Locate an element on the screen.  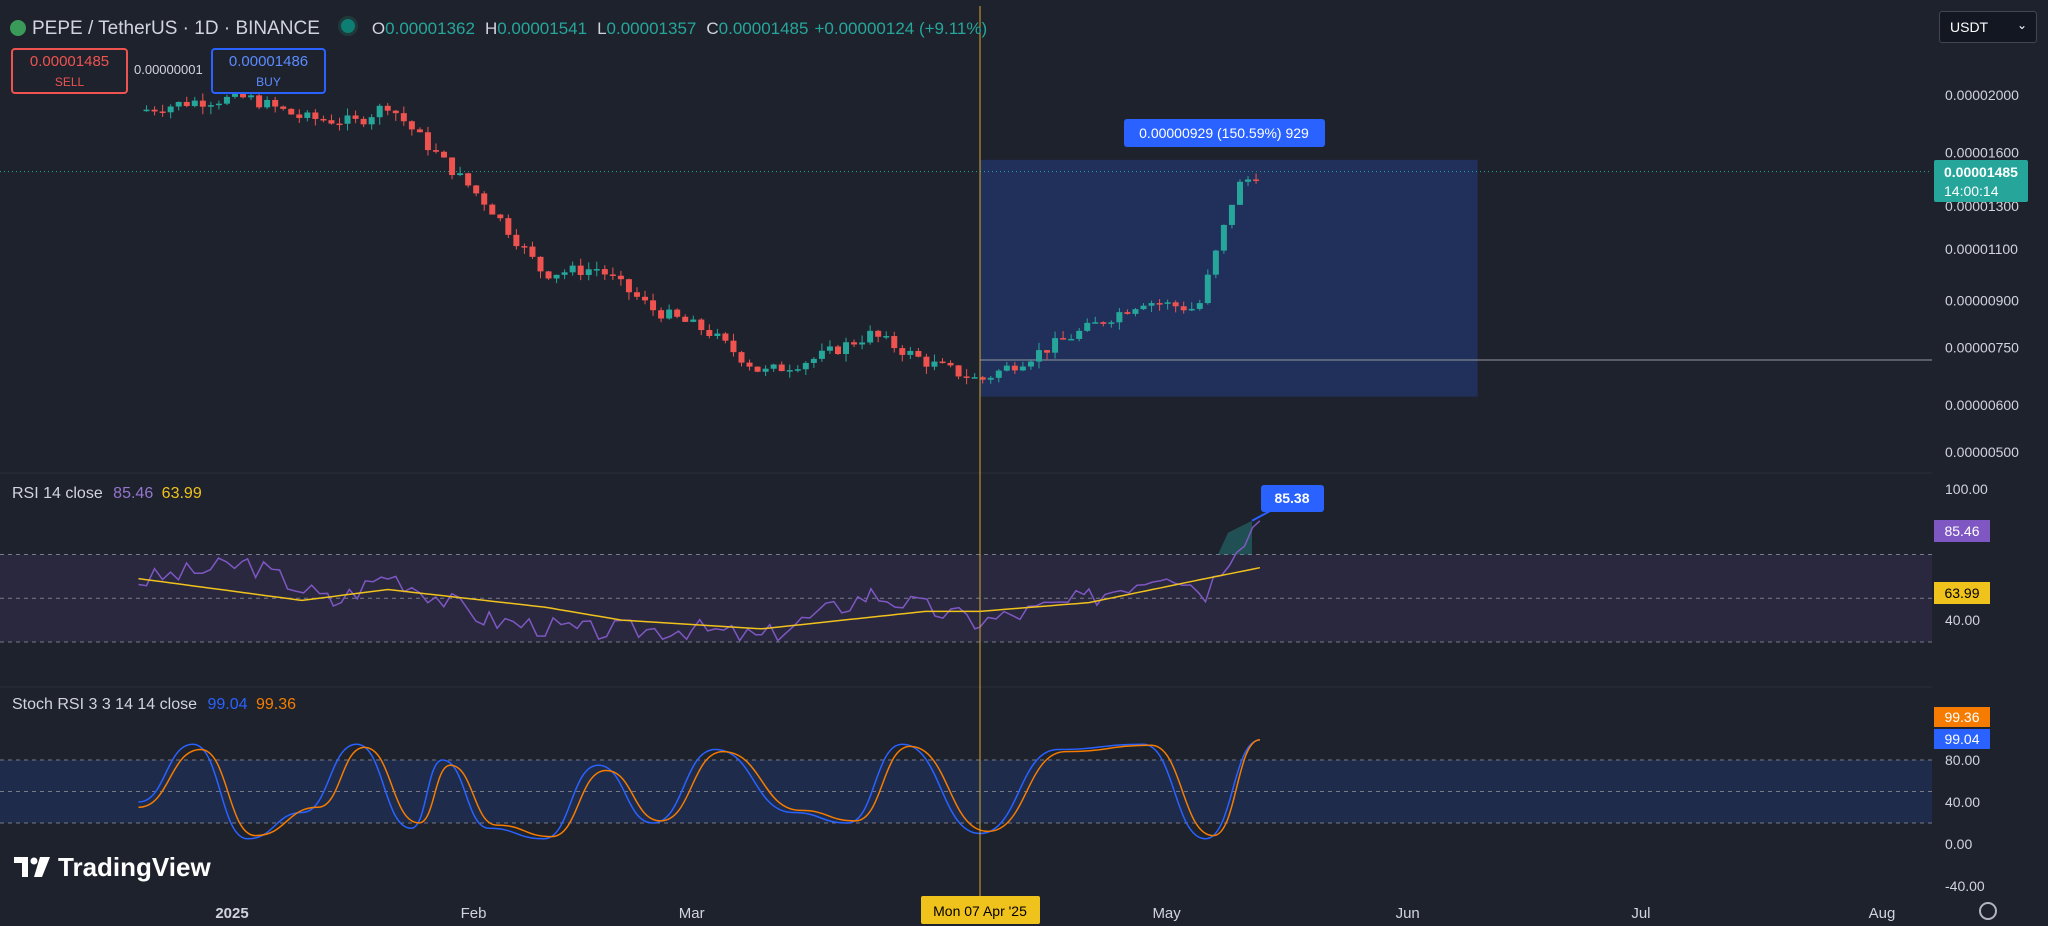
rsi-callout-label: 85.38 is located at coordinates (1291, 498).